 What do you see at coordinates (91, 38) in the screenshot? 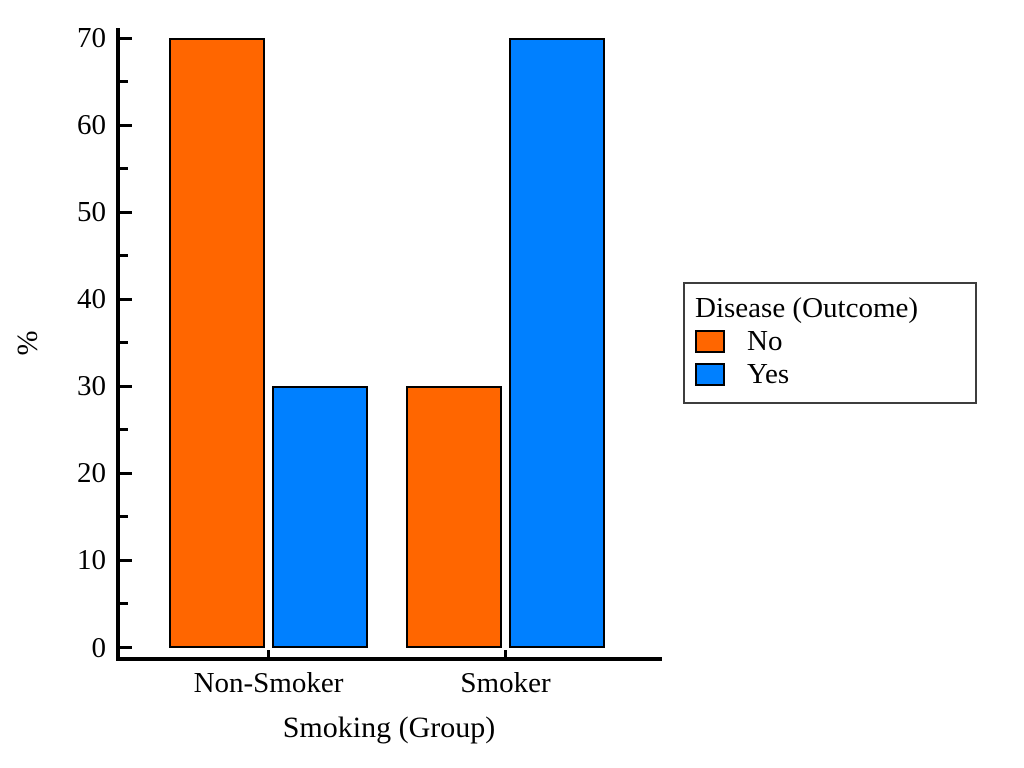
I see `y-tick-label: 70` at bounding box center [91, 38].